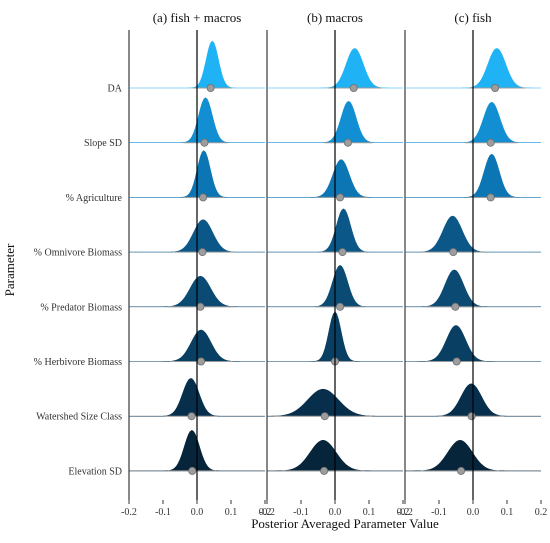 The width and height of the screenshot is (550, 543). What do you see at coordinates (95, 471) in the screenshot?
I see `parameter-label: Elevation SD` at bounding box center [95, 471].